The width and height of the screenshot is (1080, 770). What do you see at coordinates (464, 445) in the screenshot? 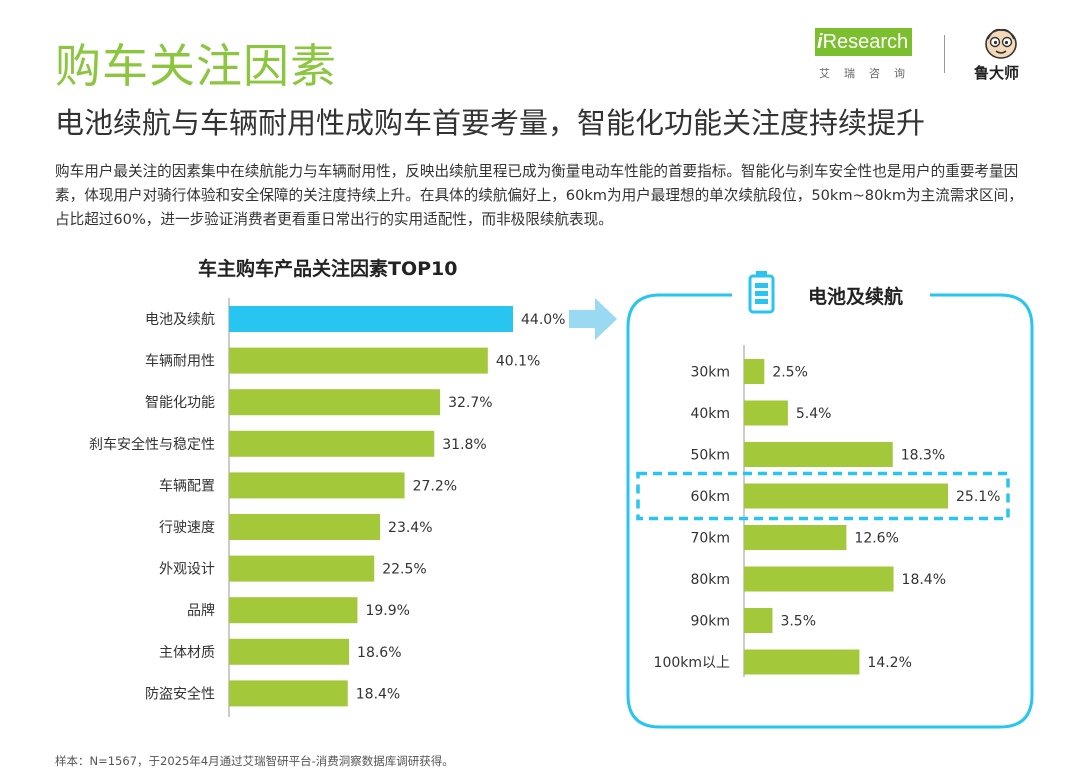
I see `left-chart-value-label: 31.8%` at bounding box center [464, 445].